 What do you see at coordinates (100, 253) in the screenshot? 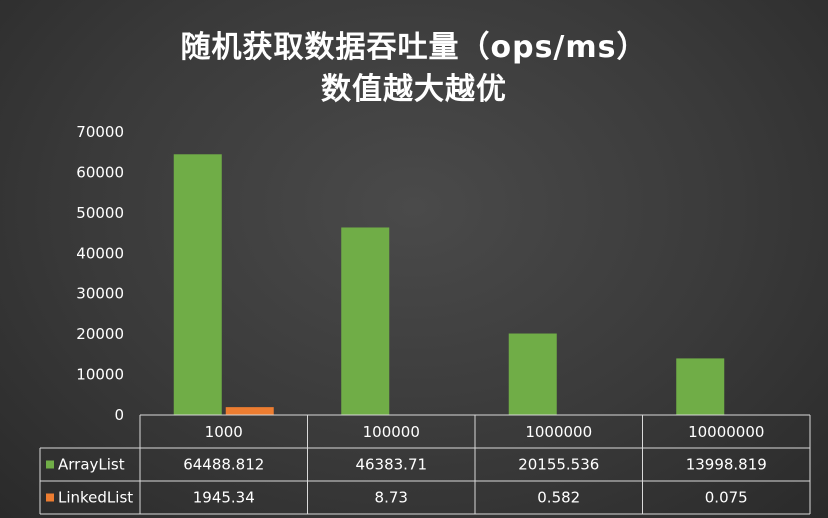
I see `y-tick-label: 40000` at bounding box center [100, 253].